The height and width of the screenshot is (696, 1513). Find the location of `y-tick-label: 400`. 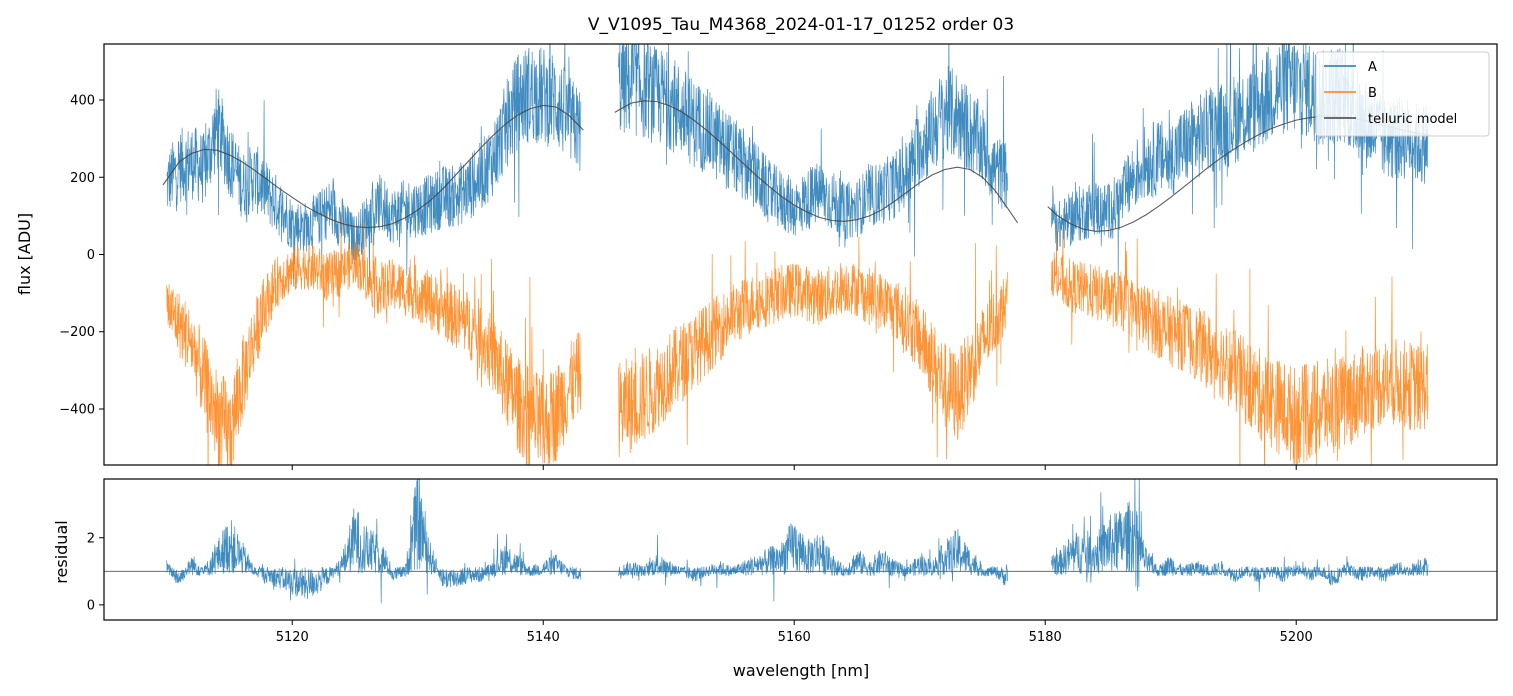

y-tick-label: 400 is located at coordinates (82, 101).